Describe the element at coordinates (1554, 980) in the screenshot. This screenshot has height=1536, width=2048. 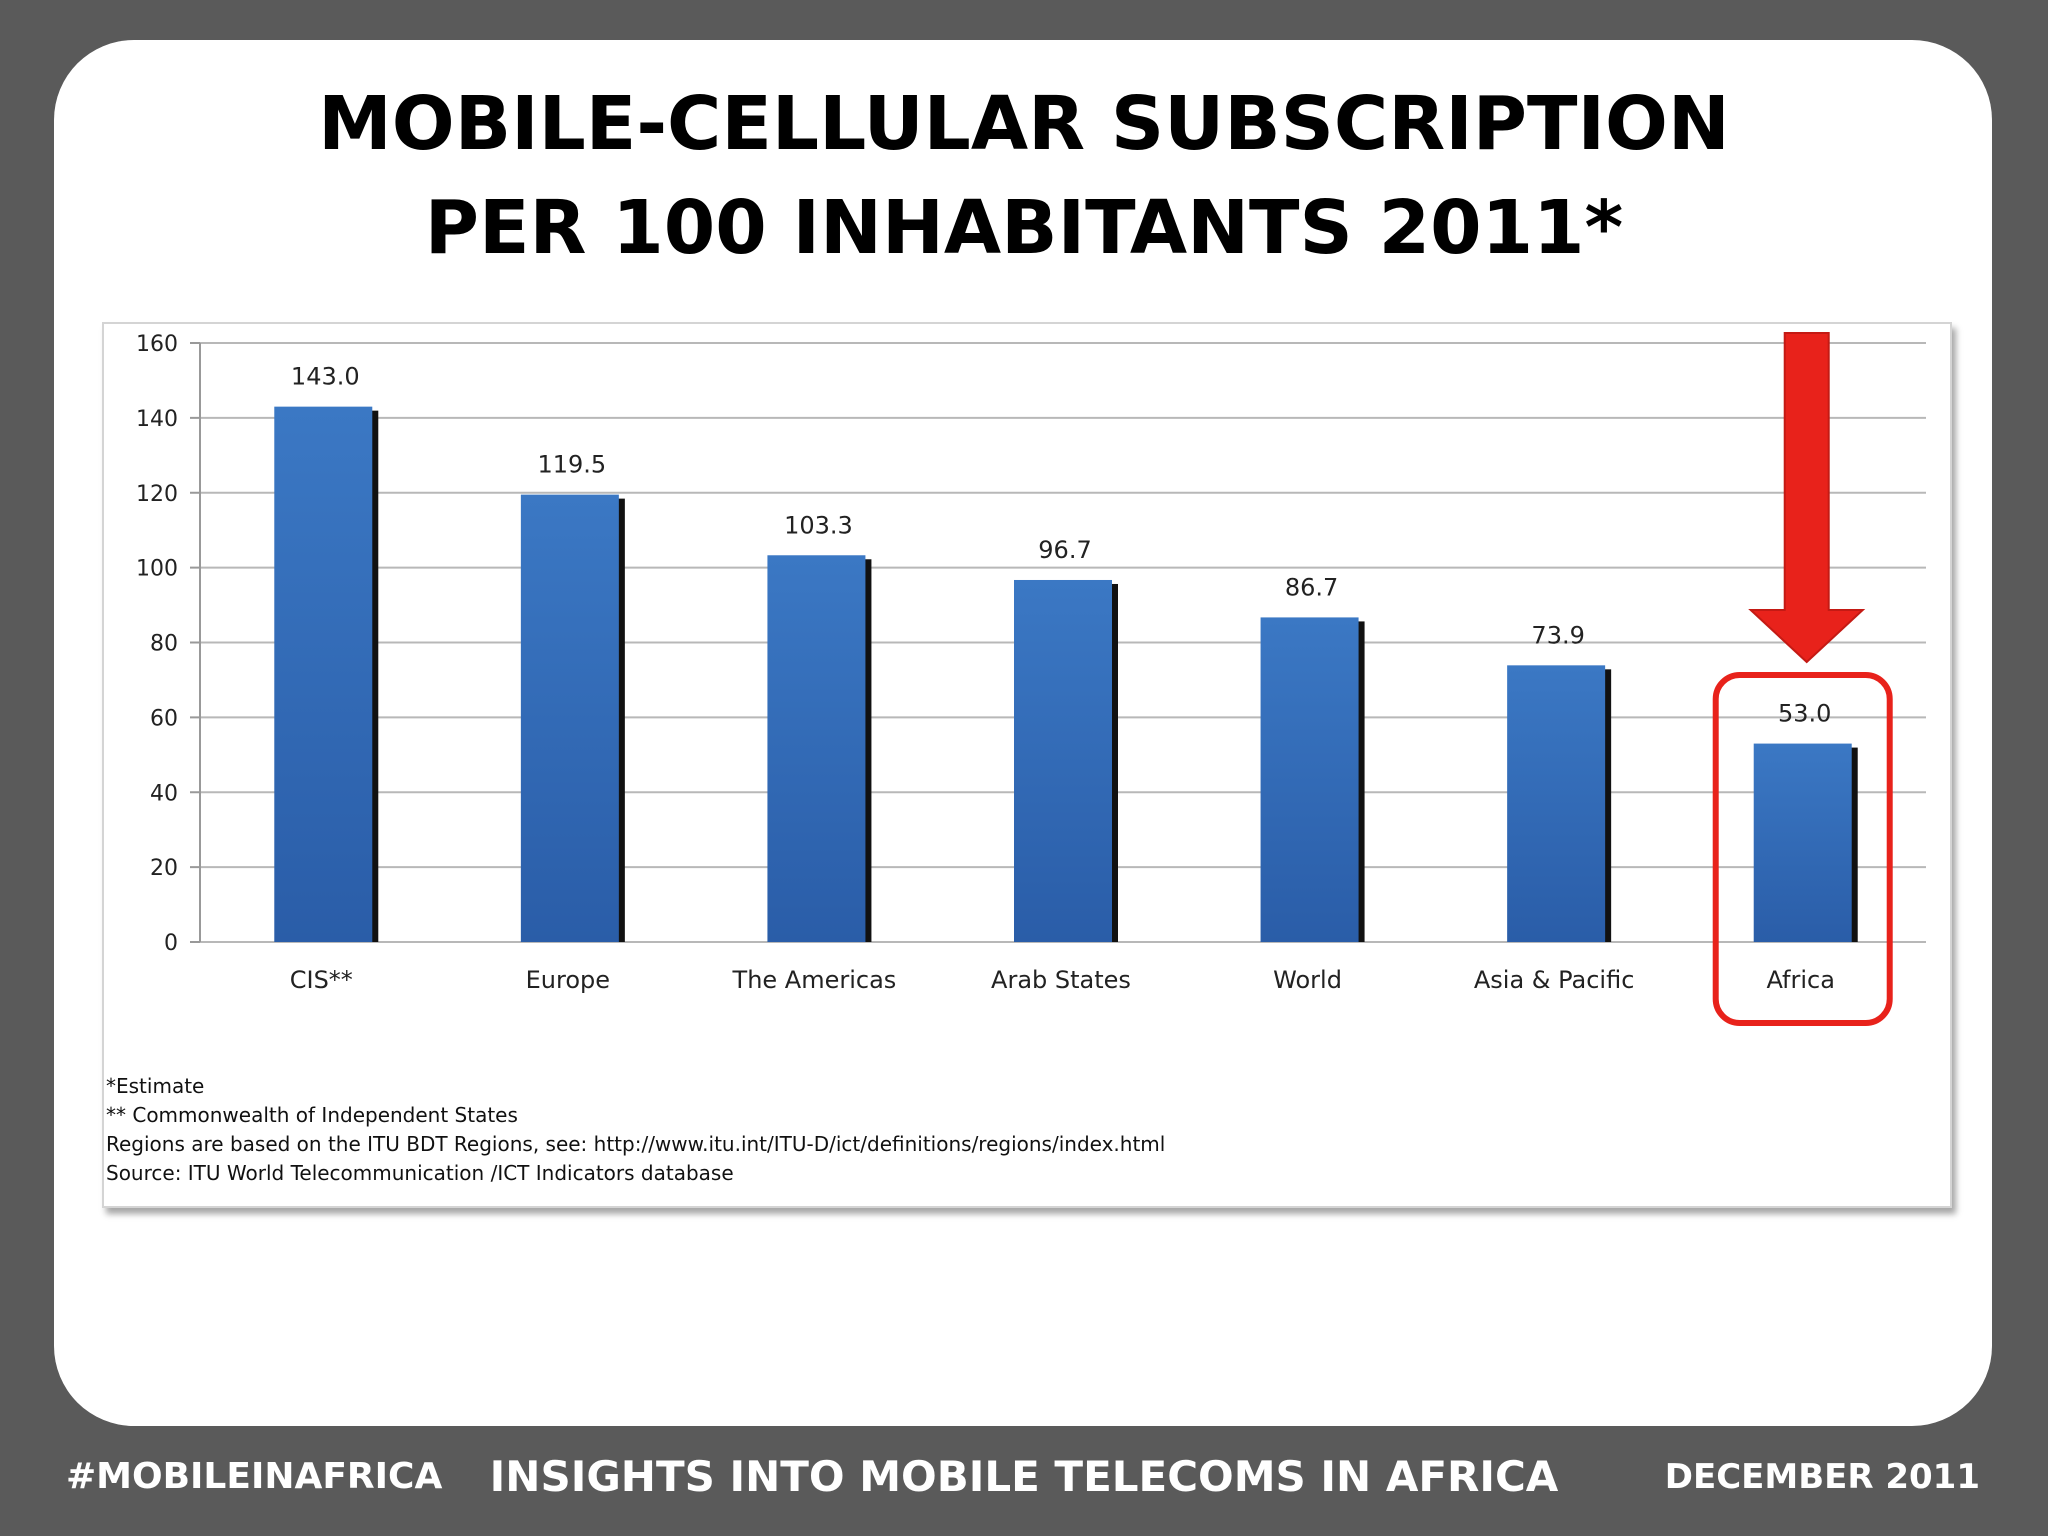
I see `category-label: Asia & Pacific` at that location.